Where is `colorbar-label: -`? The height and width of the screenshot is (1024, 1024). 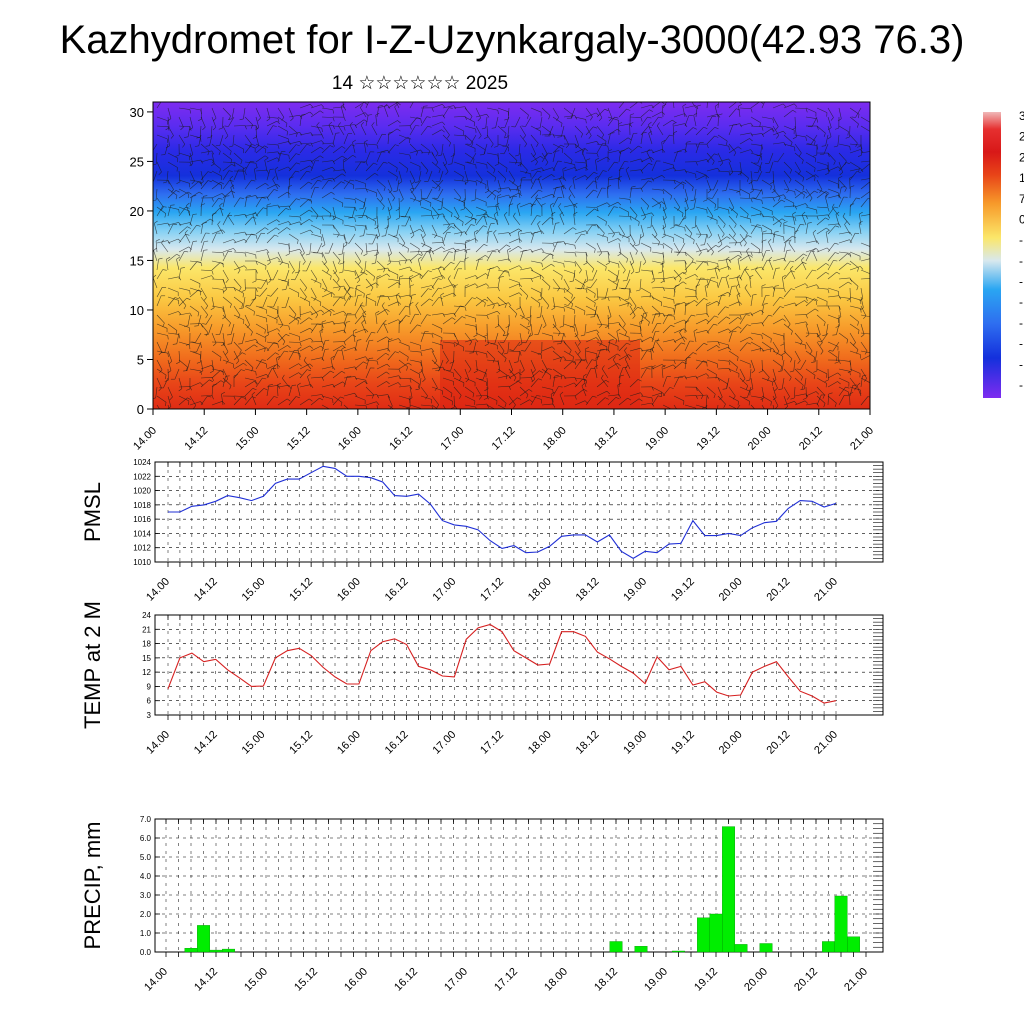
colorbar-label: - is located at coordinates (1021, 364).